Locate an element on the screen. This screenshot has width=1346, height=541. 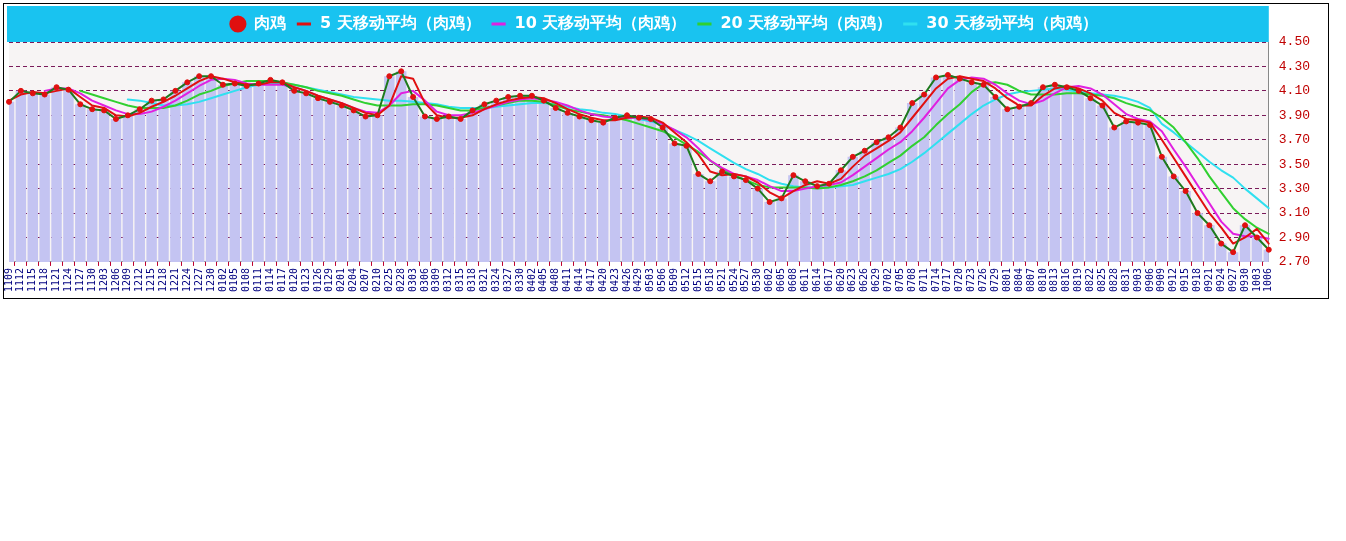
x-tick-label: 0518 is located at coordinates (709, 280).